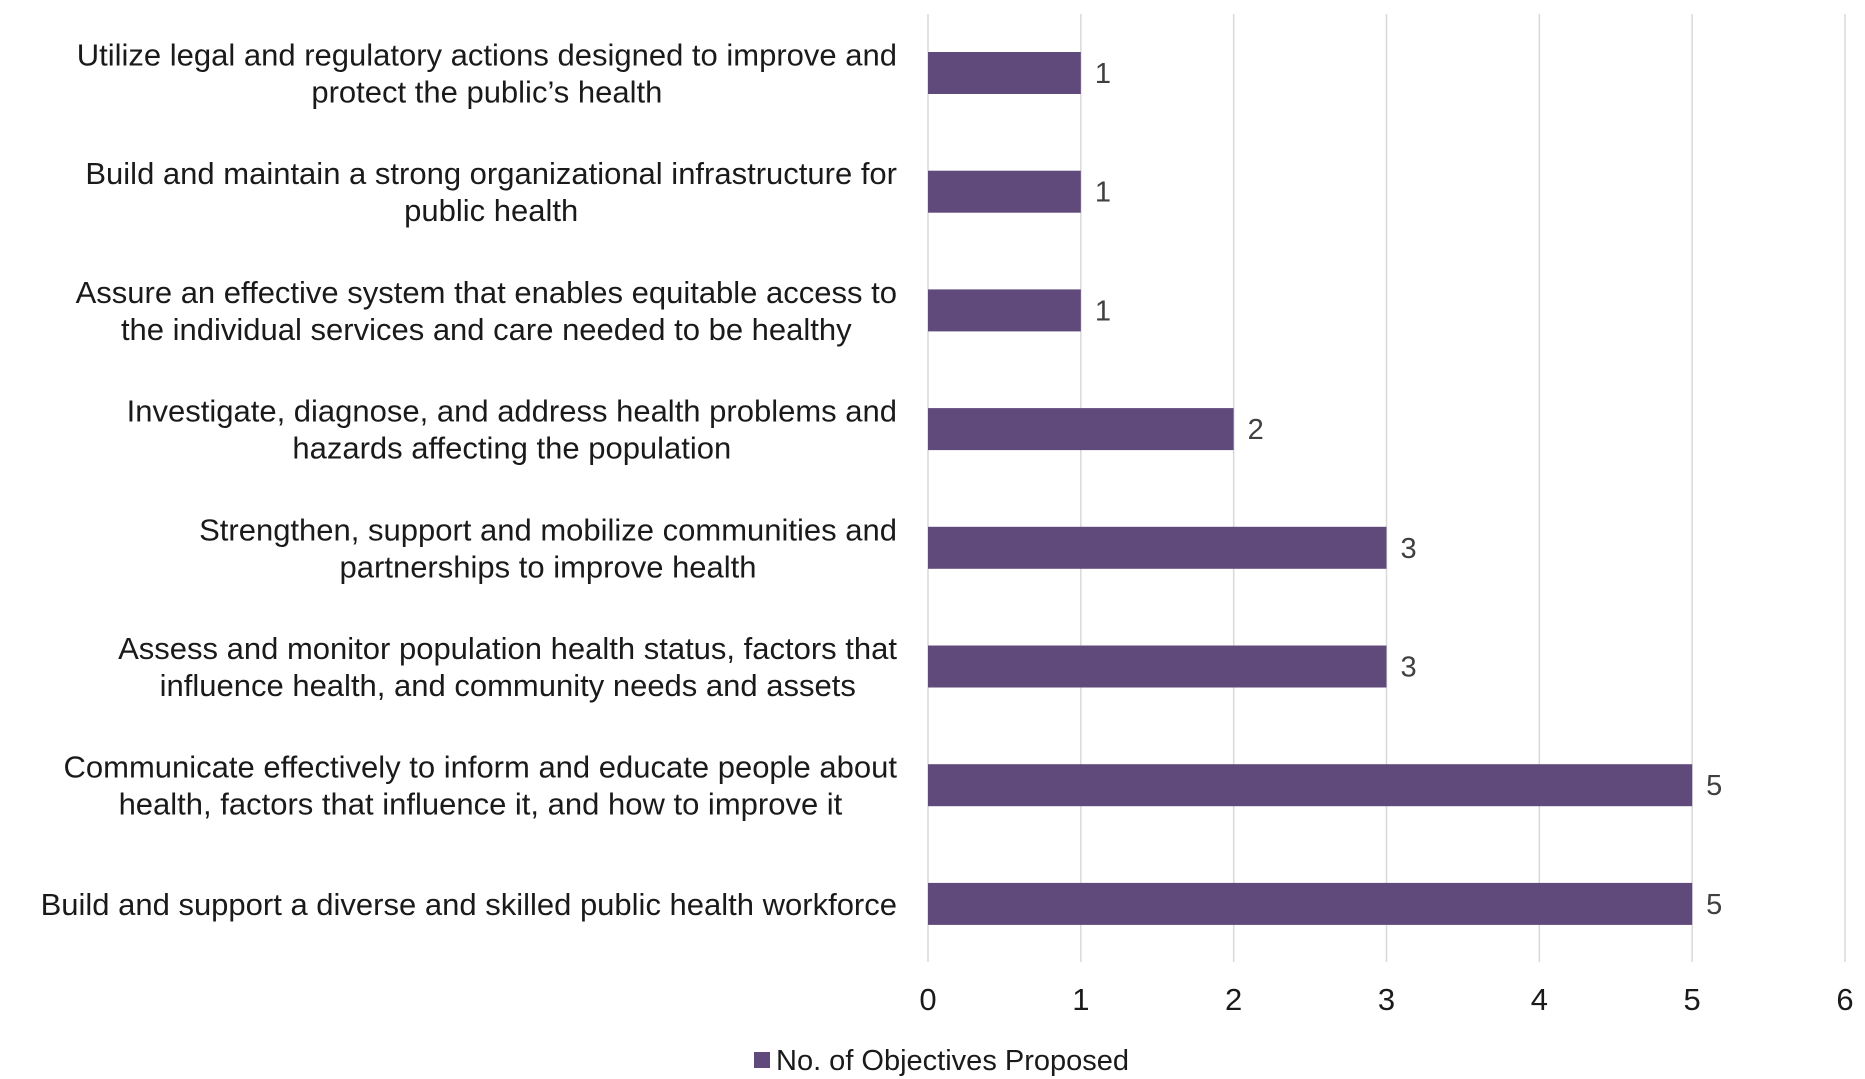  What do you see at coordinates (548, 566) in the screenshot?
I see `category-label-4-line-1: partnerships to improve health` at bounding box center [548, 566].